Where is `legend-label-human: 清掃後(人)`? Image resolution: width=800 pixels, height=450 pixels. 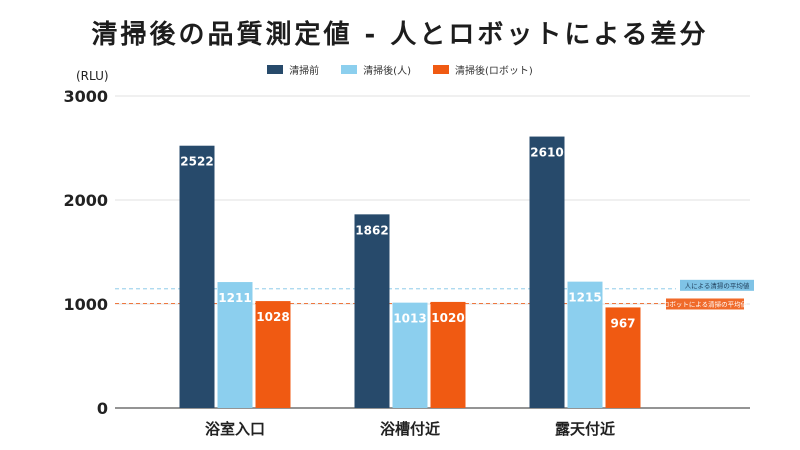
legend-label-human: 清掃後(人) is located at coordinates (387, 71).